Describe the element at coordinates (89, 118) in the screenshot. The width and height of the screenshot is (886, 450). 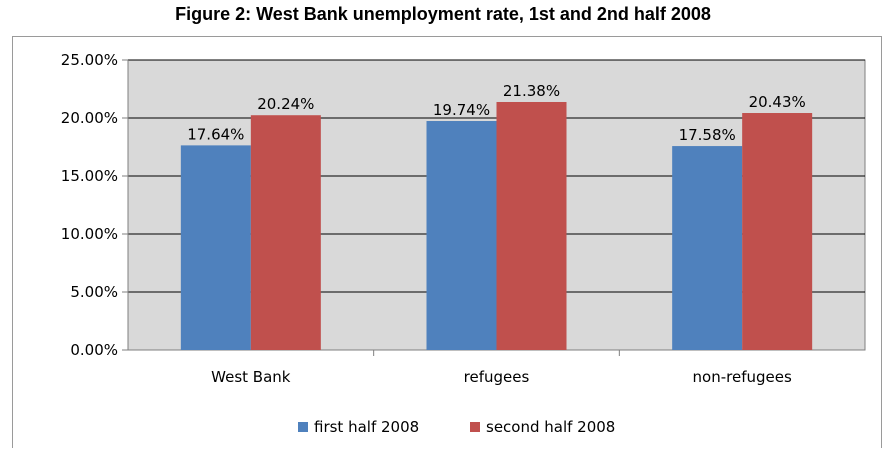
I see `y-tick-label: 20.00%` at that location.